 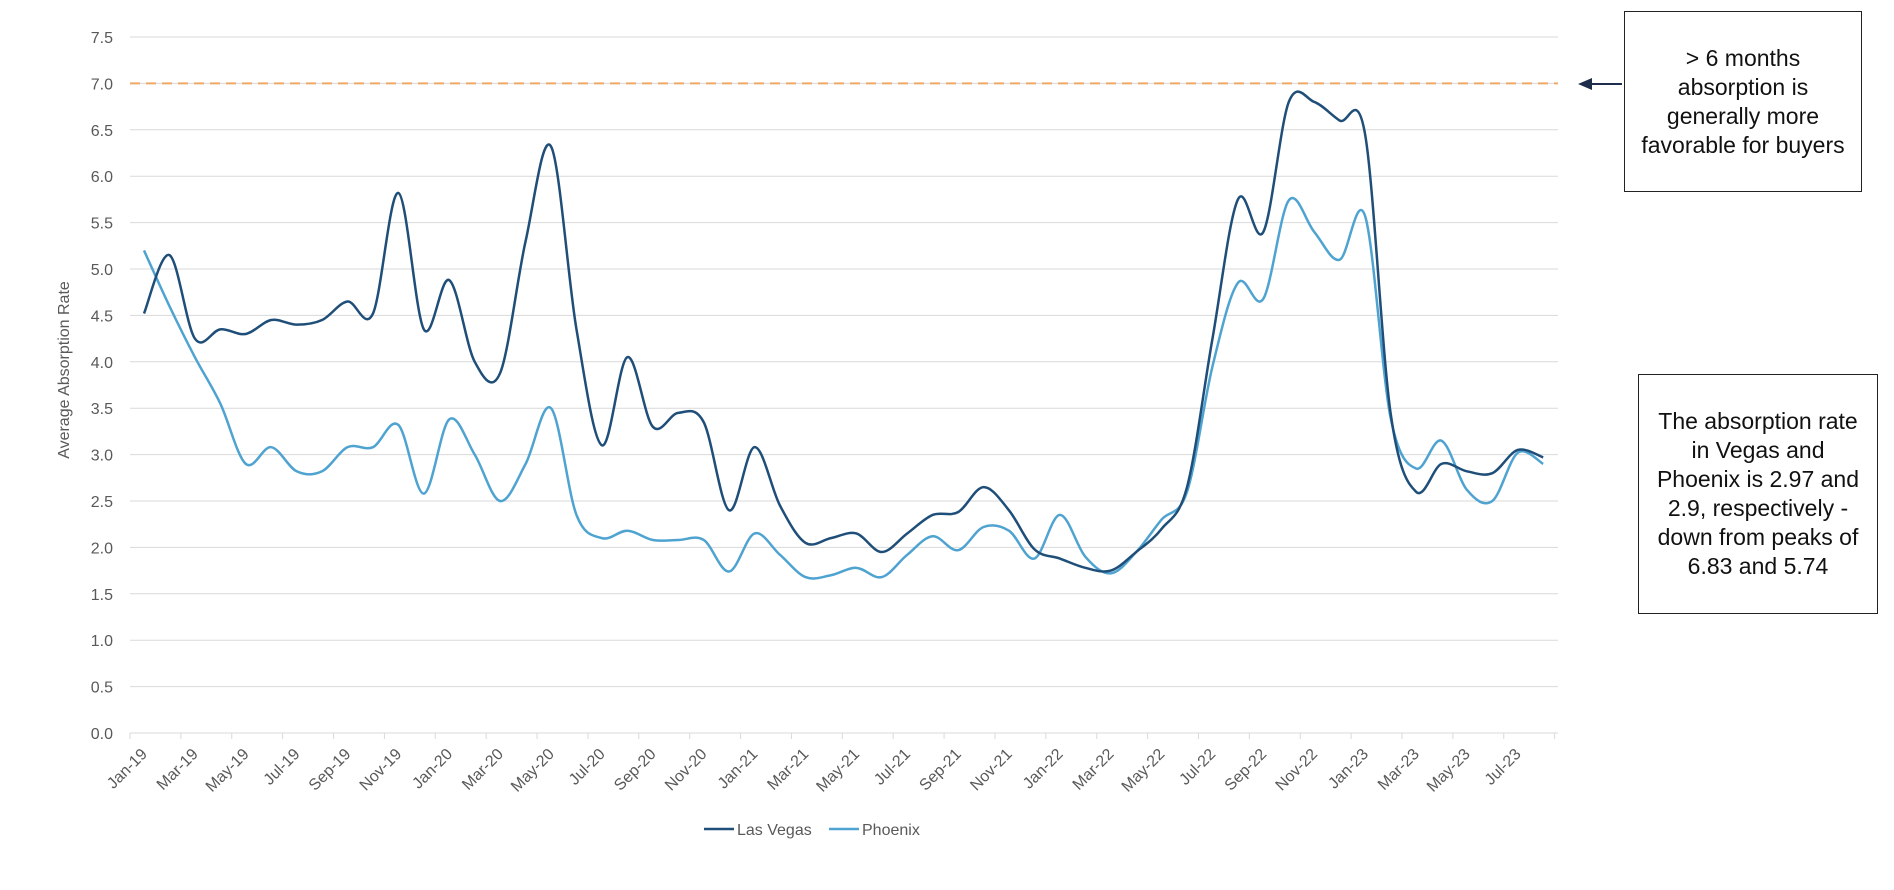 I want to click on y-tick-label: 0.5, so click(x=102, y=688).